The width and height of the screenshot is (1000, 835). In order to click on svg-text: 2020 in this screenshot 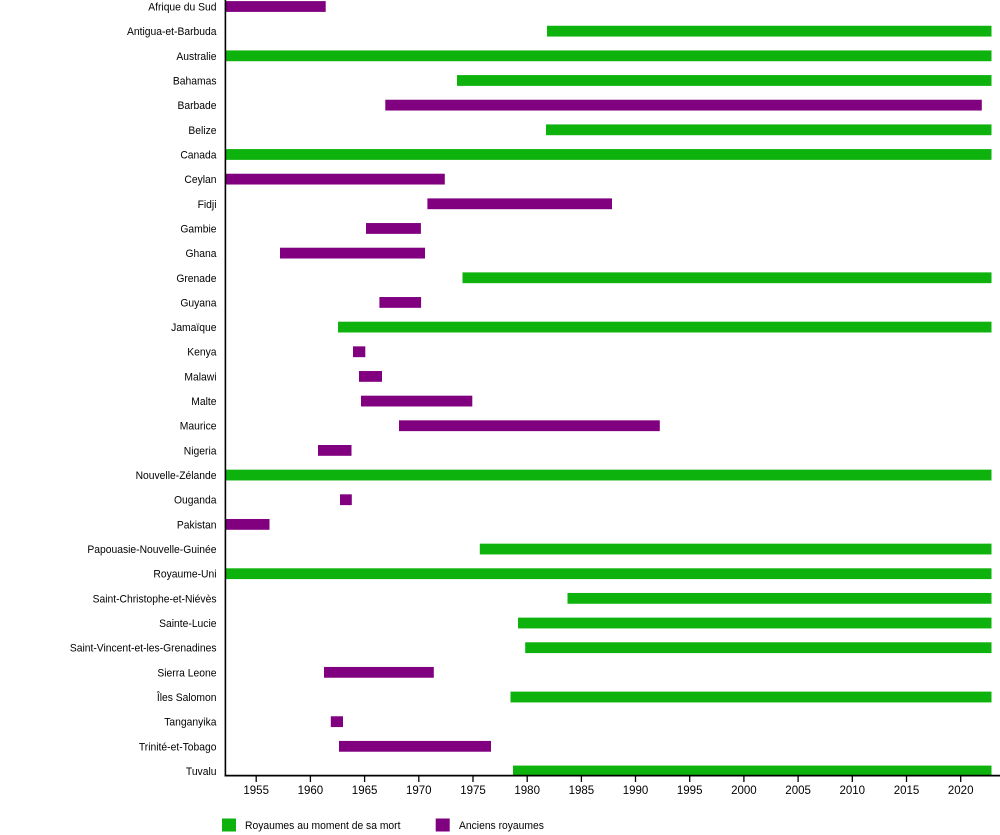, I will do `click(961, 791)`.